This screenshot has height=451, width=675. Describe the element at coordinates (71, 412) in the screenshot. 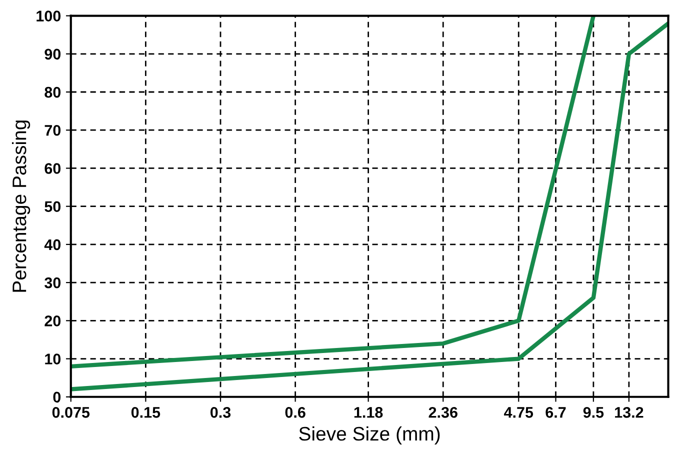

I see `x-tick-label: 0.075` at that location.